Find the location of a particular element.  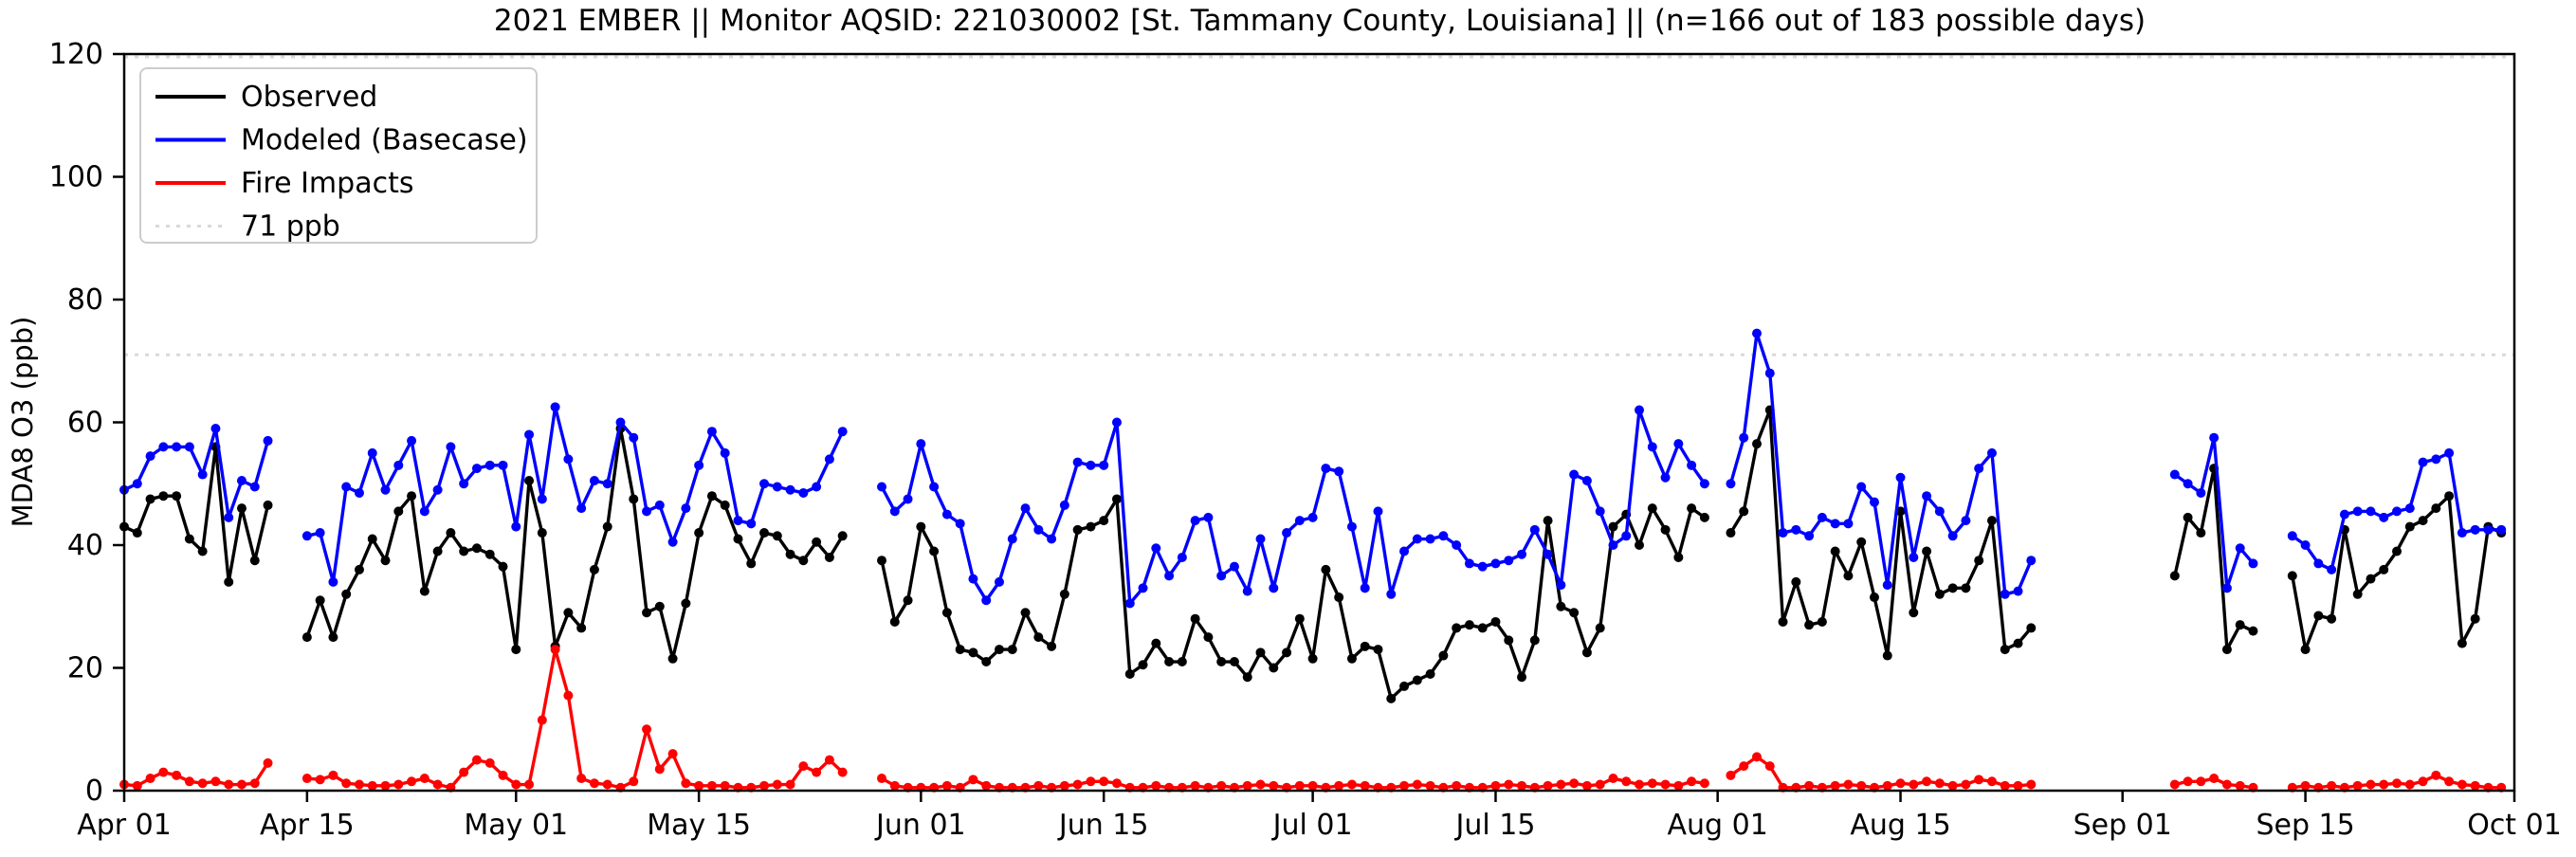

x-tick-label: Jul 01 is located at coordinates (1312, 825).